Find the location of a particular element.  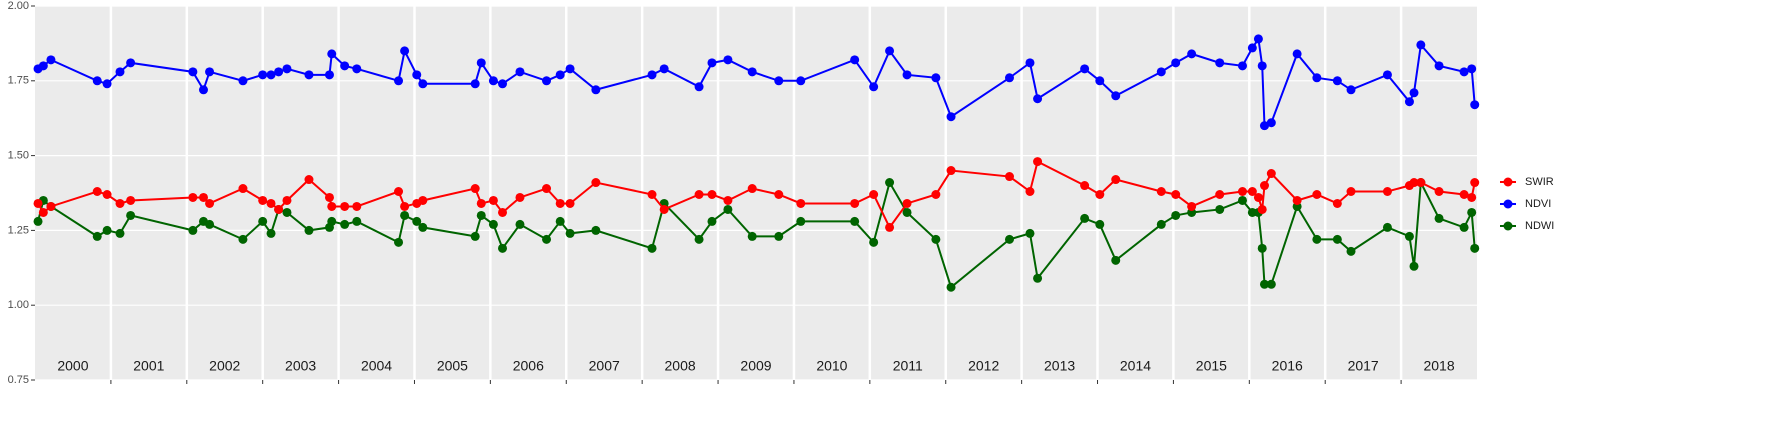

y-tick-label: 1.25 is located at coordinates (18, 230).